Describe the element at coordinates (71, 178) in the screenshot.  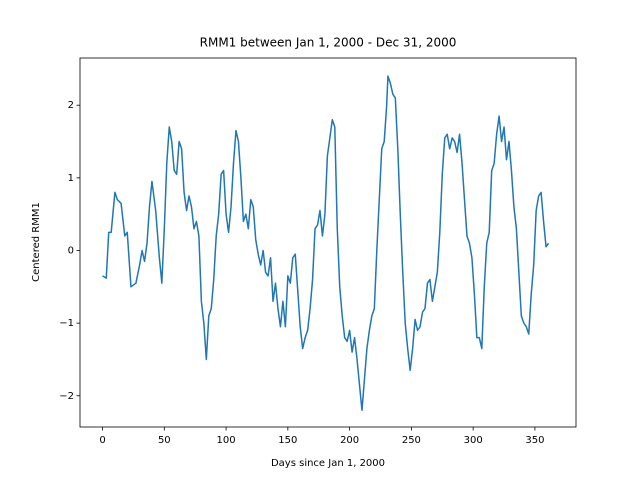
I see `y-tick-label: 1` at that location.